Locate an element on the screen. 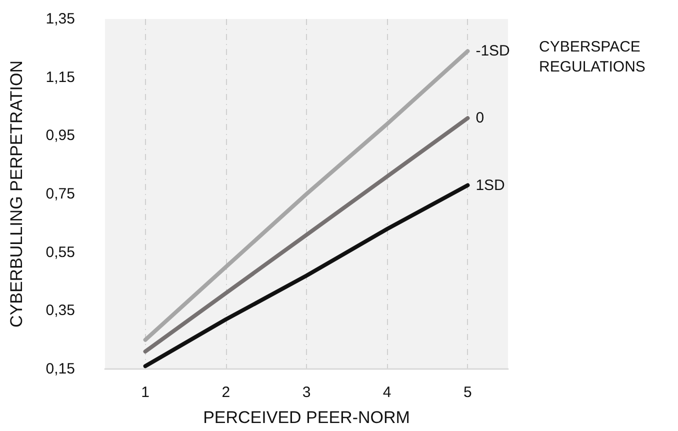 Image resolution: width=678 pixels, height=431 pixels. x-tick-label: 2 is located at coordinates (226, 392).